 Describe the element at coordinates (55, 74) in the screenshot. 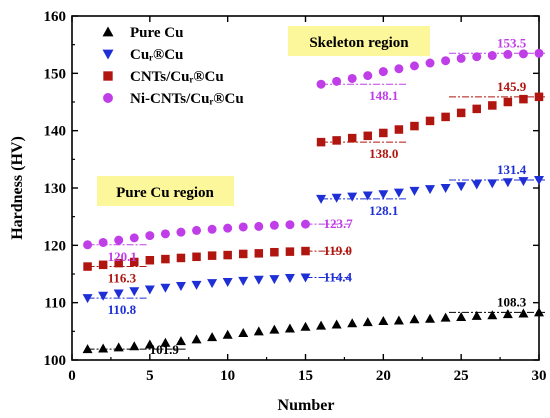

I see `y-tick-label: 150` at that location.